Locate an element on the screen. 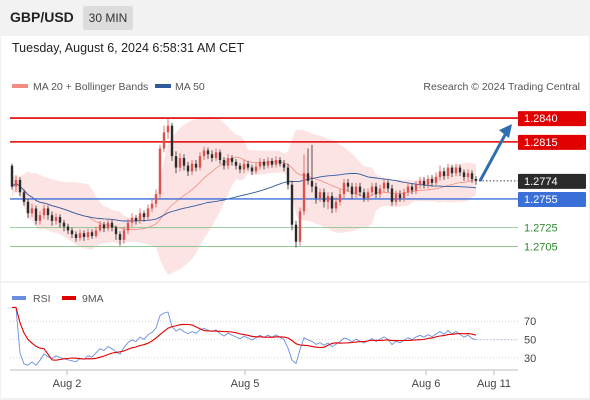 The image size is (590, 400). ma50-legend-swatch is located at coordinates (163, 86).